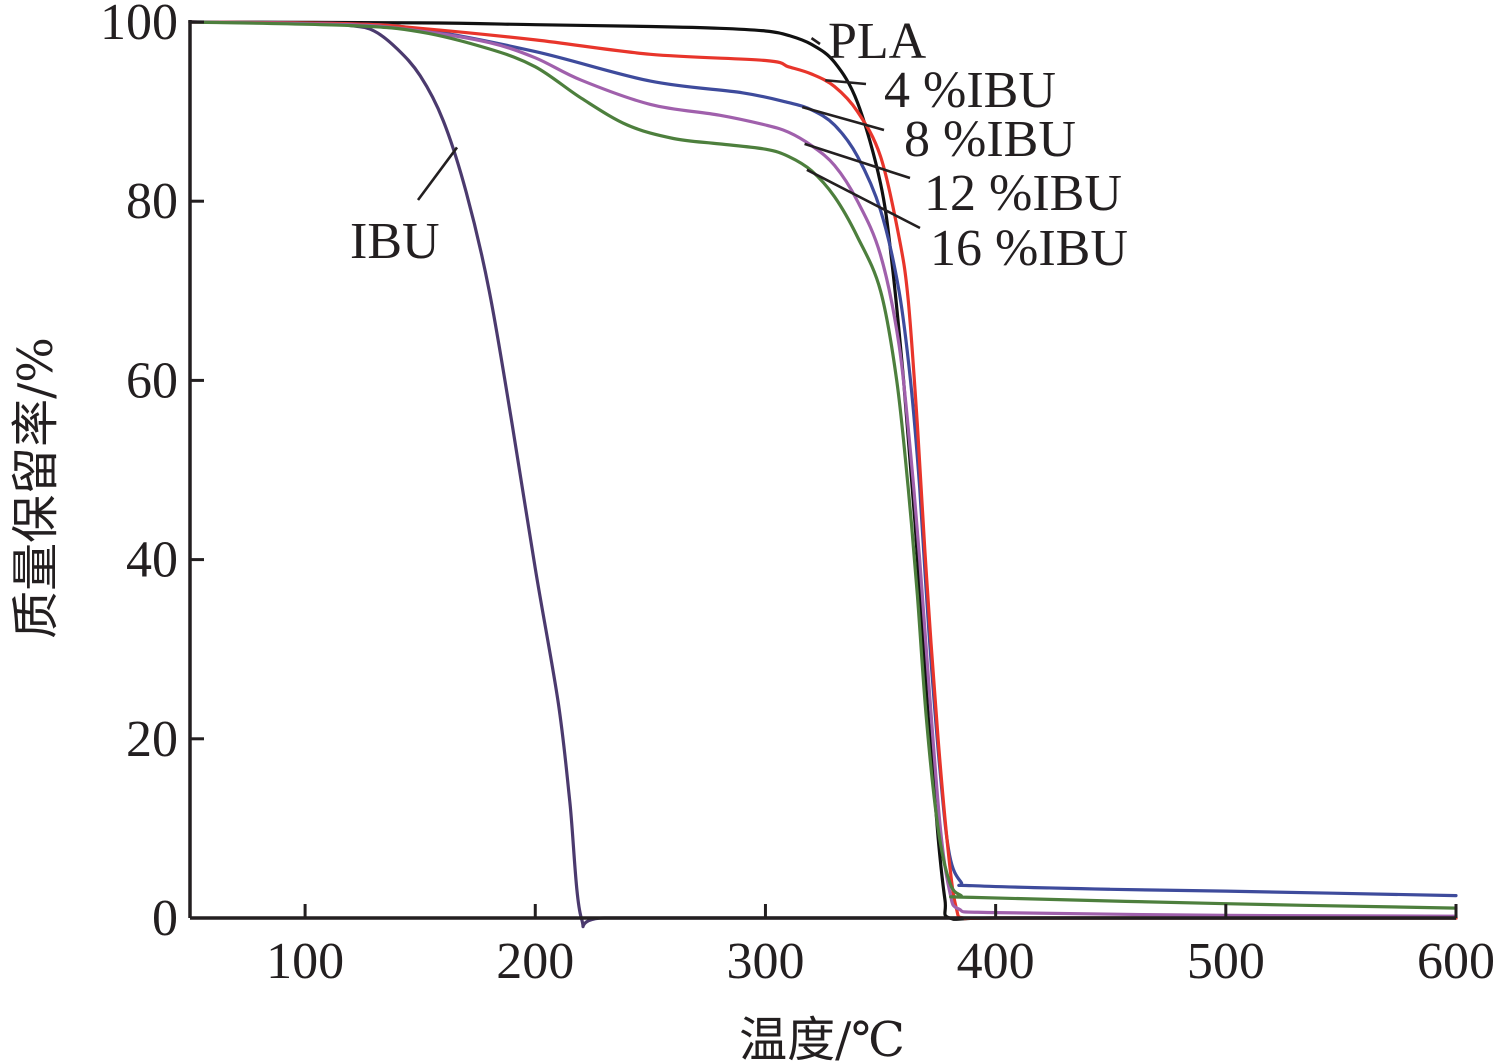 This screenshot has height=1064, width=1499. What do you see at coordinates (36, 488) in the screenshot?
I see `y-axis-title: 质量保留率/%` at bounding box center [36, 488].